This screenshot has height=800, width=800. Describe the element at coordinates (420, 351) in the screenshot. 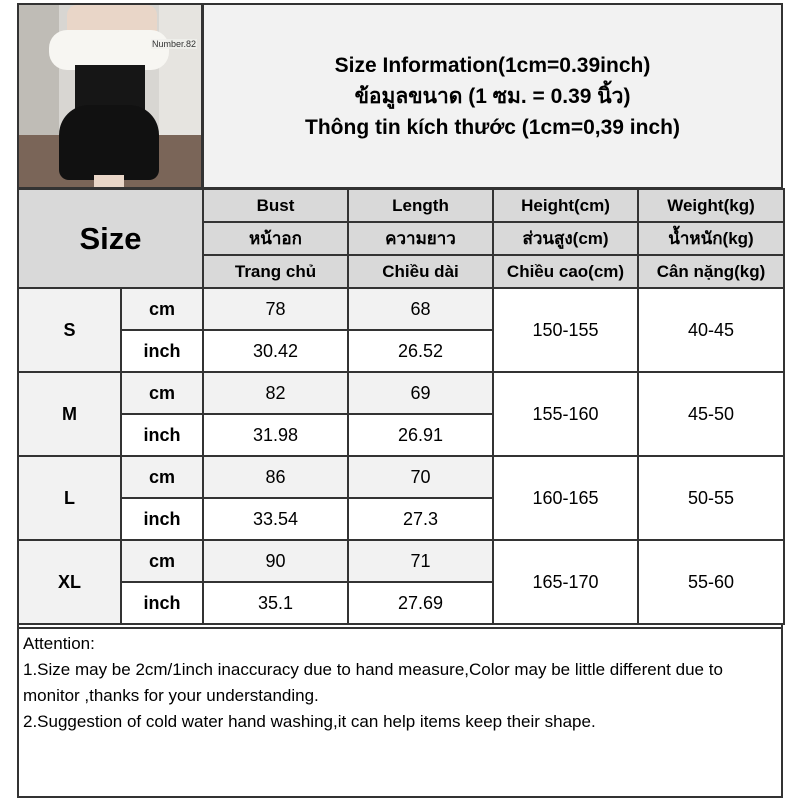

I see `length-inch: 26.52` at that location.